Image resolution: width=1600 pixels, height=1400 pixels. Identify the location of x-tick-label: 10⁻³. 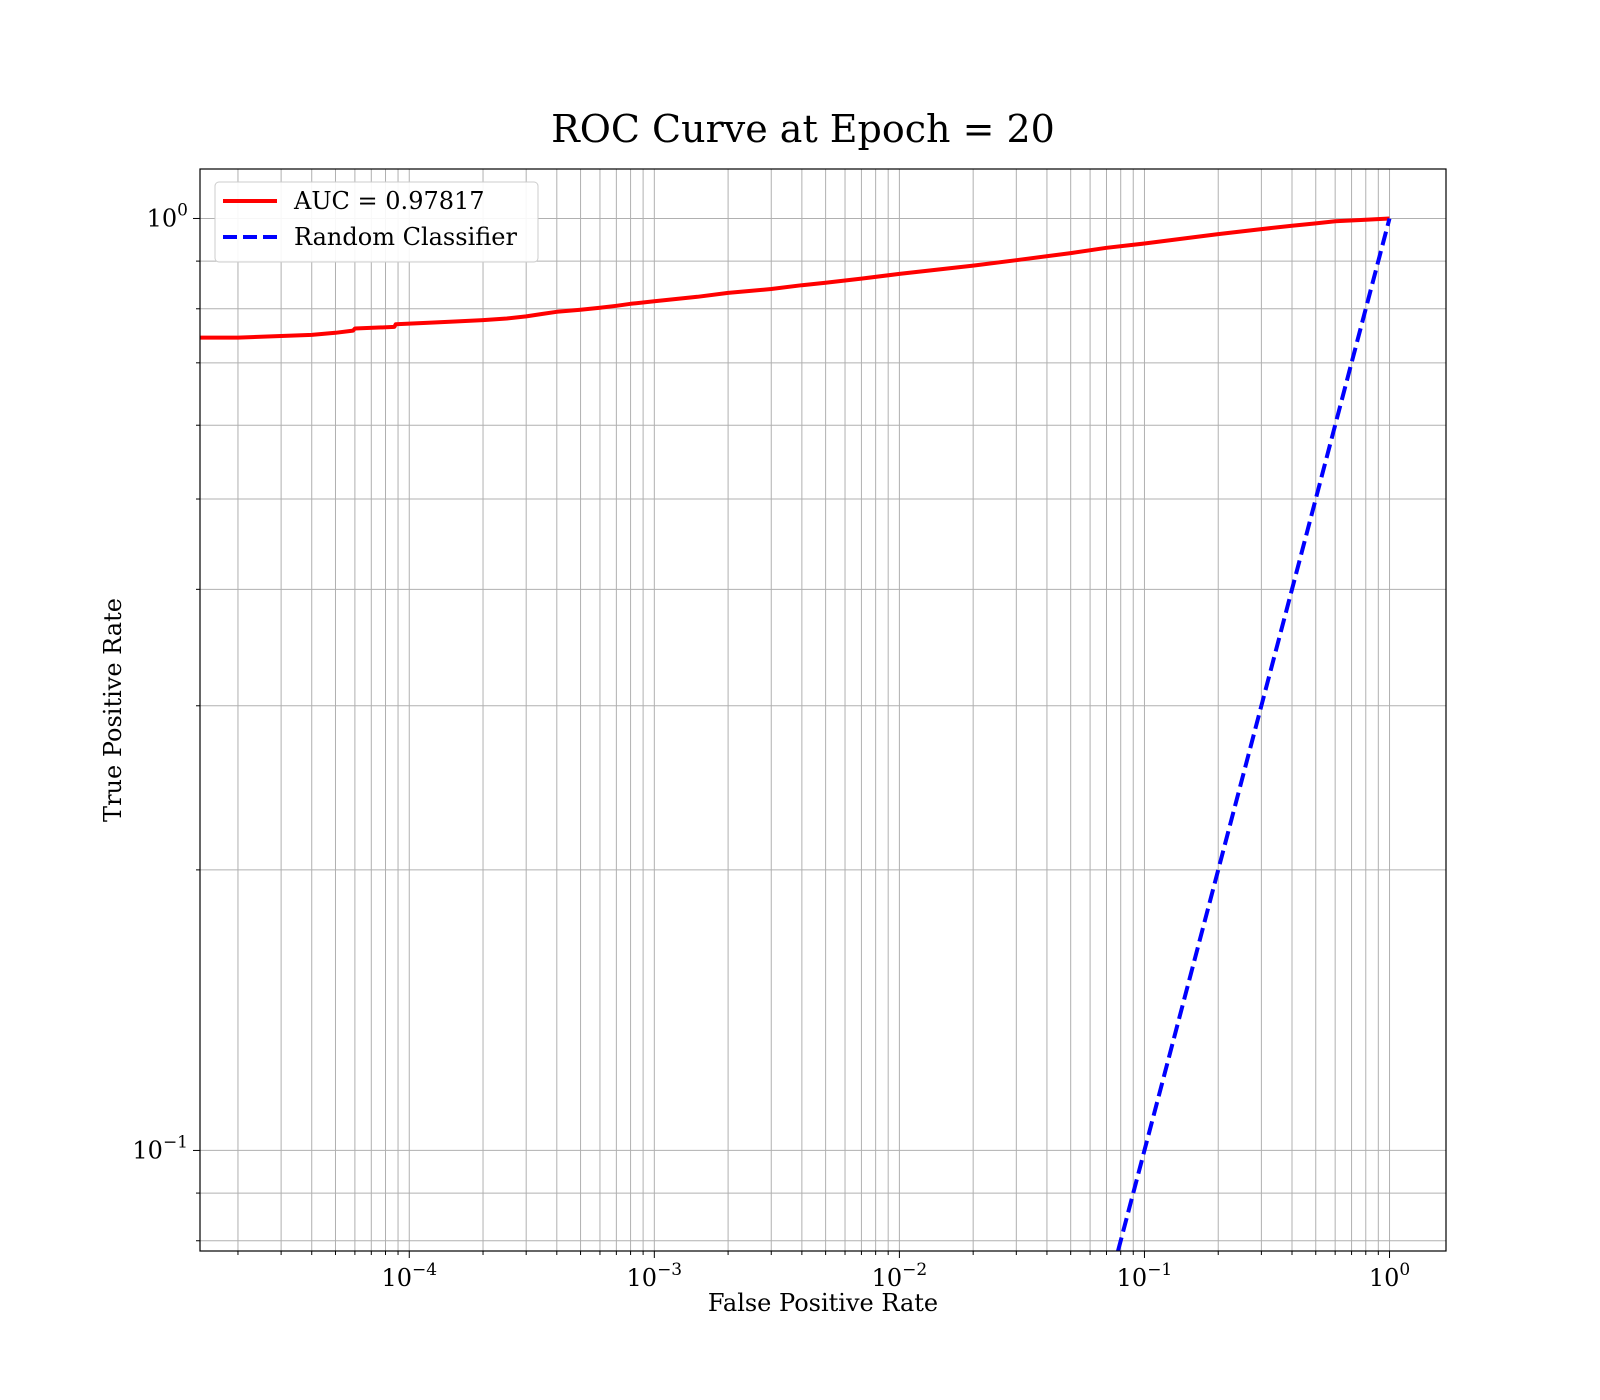
(655, 1276).